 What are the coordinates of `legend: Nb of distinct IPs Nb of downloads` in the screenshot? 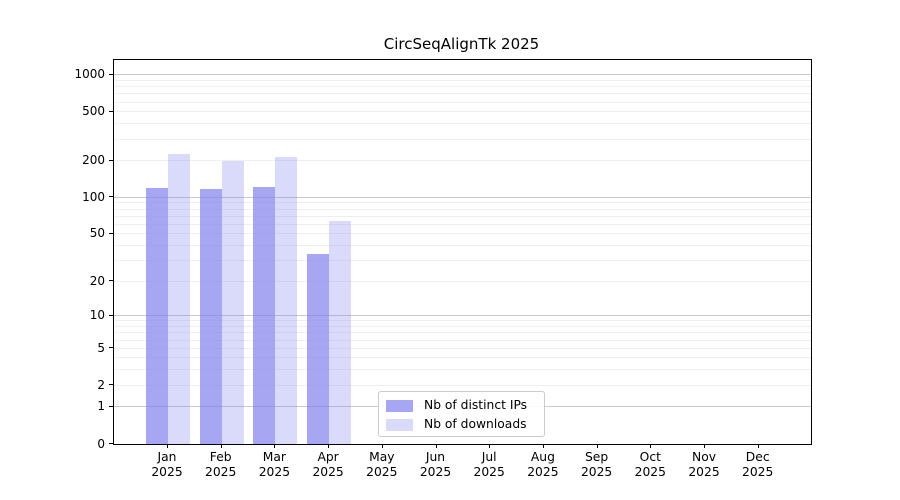 It's located at (461, 414).